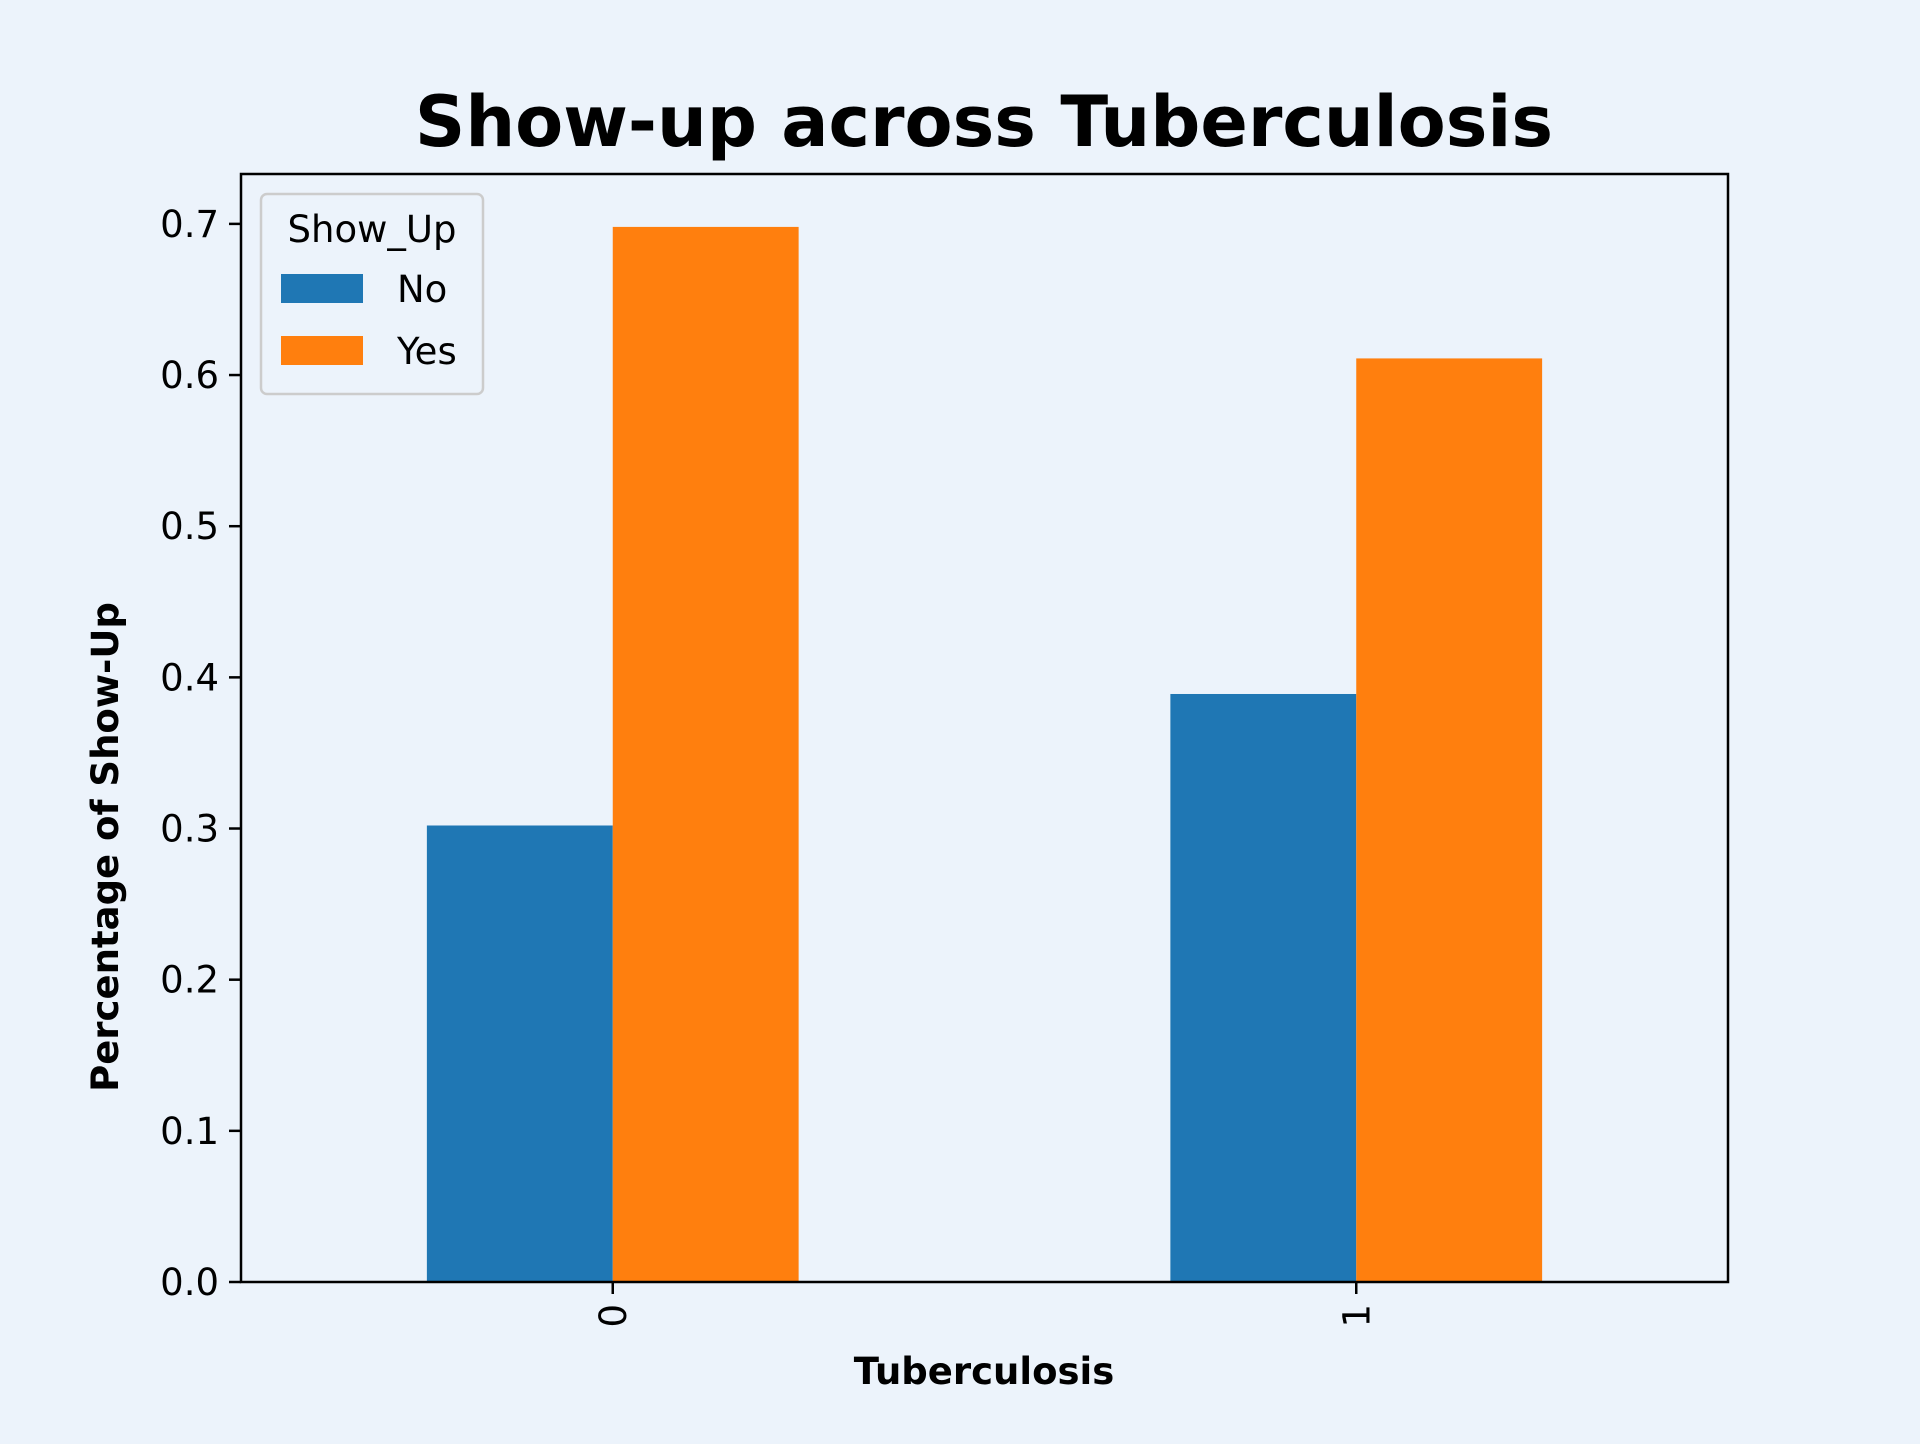 This screenshot has width=1920, height=1444. Describe the element at coordinates (322, 350) in the screenshot. I see `legend-swatch-yes` at that location.